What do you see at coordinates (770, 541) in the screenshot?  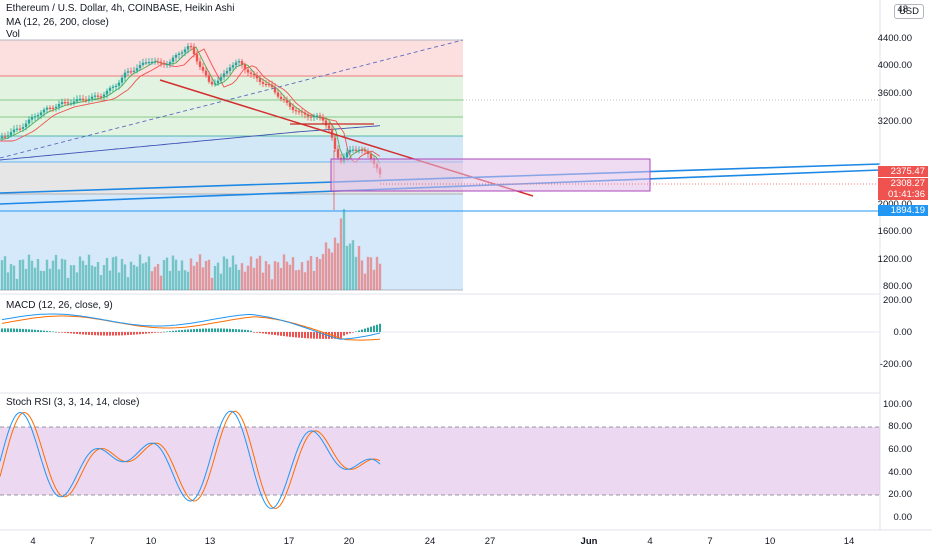 I see `date-tick: 10` at bounding box center [770, 541].